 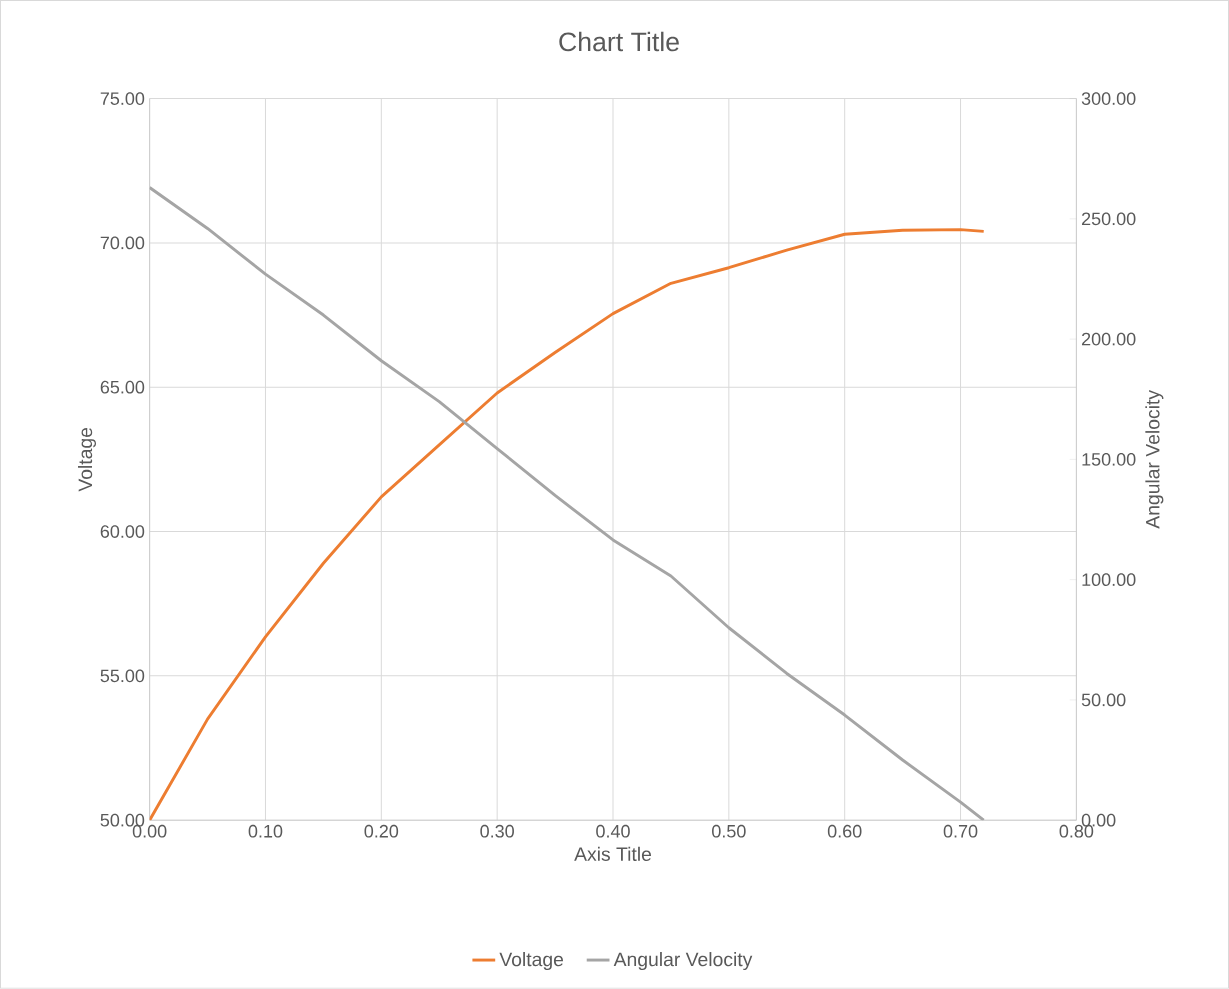 What do you see at coordinates (729, 831) in the screenshot?
I see `x-tick-label: 0.50` at bounding box center [729, 831].